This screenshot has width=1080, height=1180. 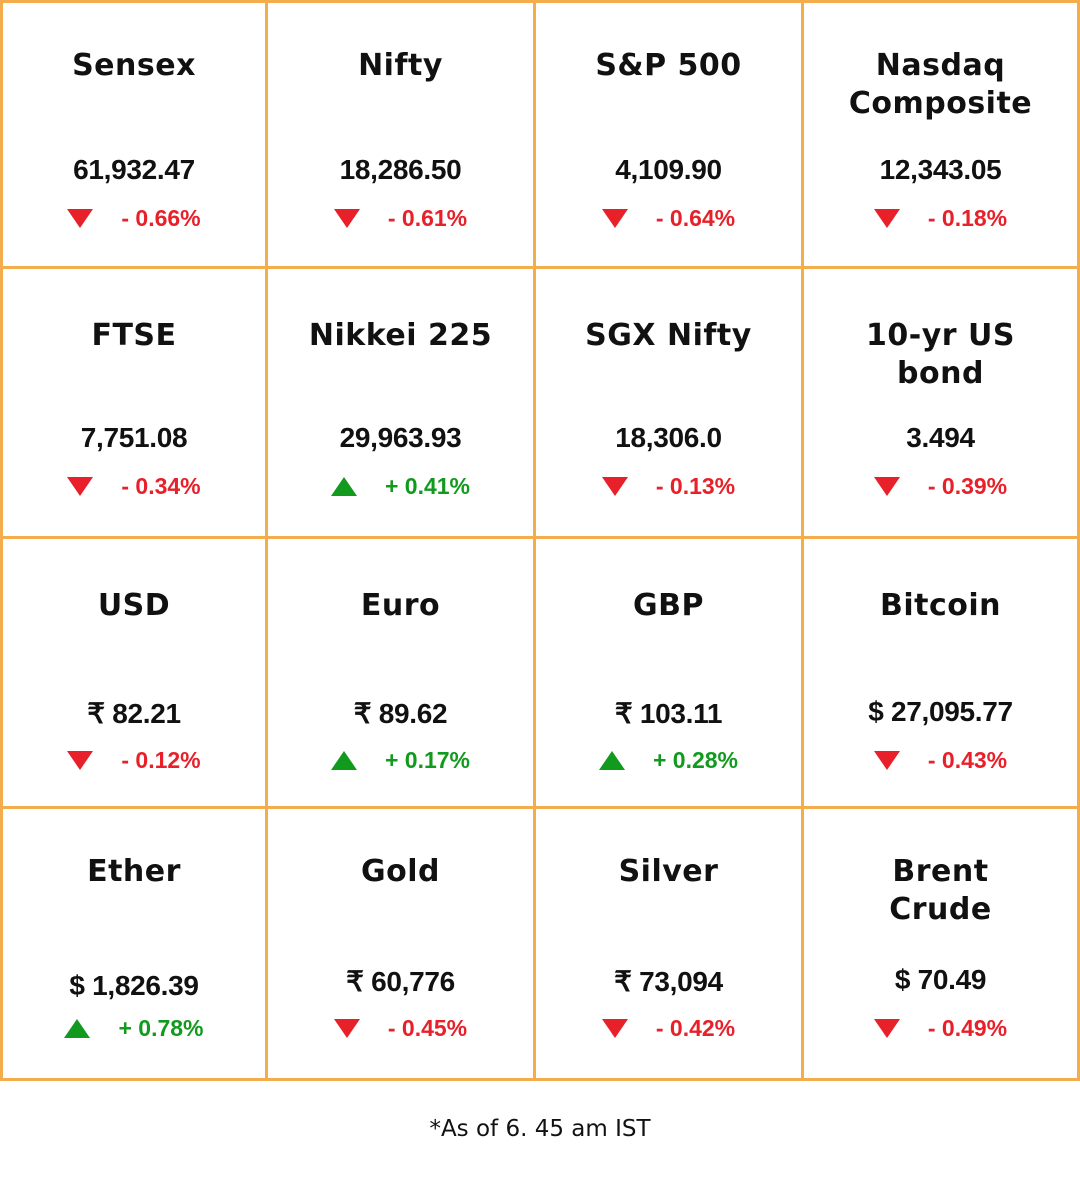 I want to click on market-name: Ether, so click(x=134, y=871).